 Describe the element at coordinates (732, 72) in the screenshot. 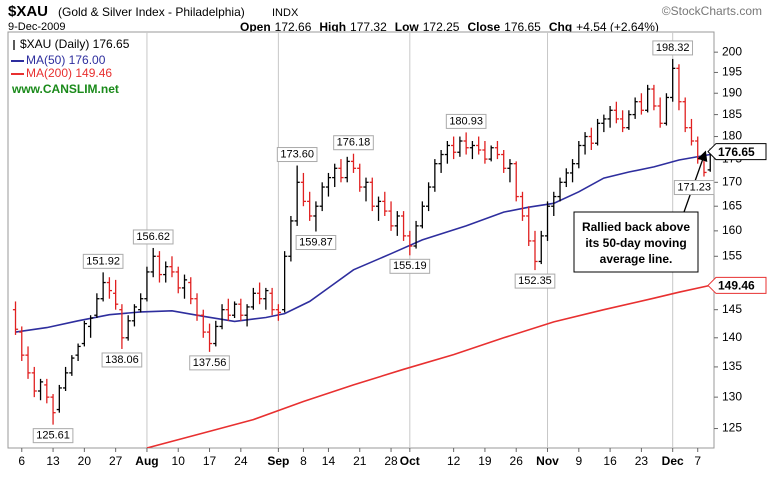

I see `y-tick-label: 195` at that location.